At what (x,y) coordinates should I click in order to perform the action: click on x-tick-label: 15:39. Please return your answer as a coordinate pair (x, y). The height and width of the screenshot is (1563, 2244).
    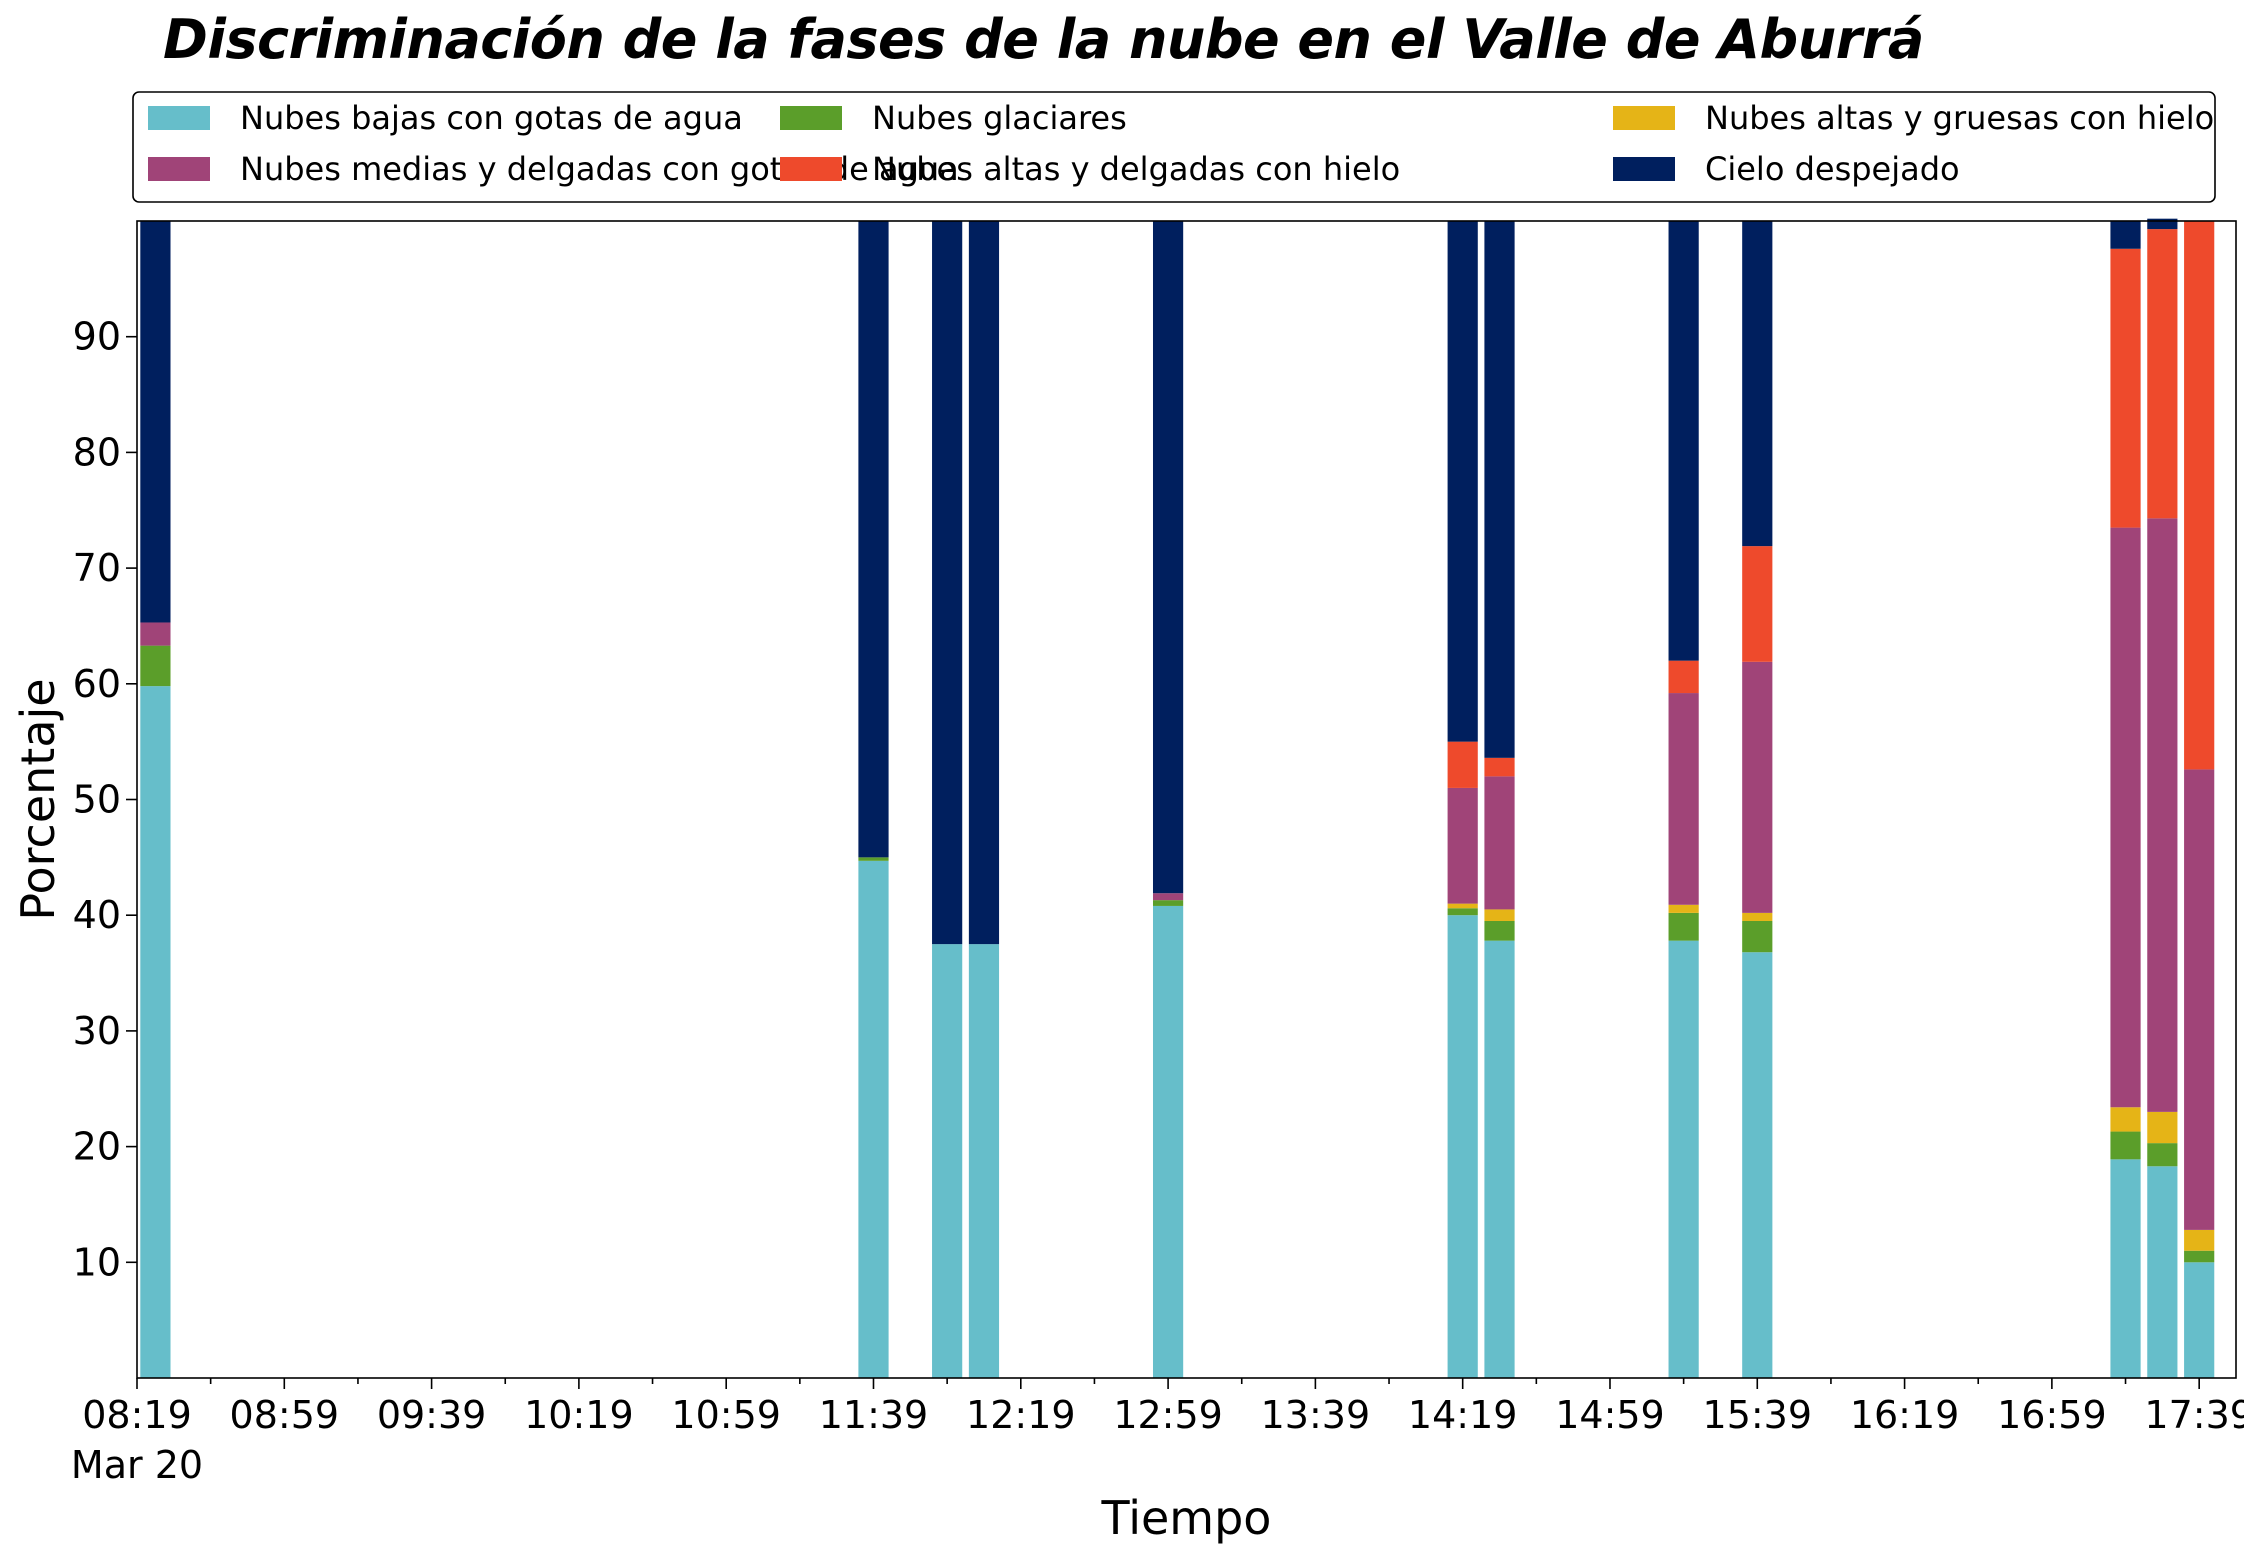
    Looking at the image, I should click on (1758, 1415).